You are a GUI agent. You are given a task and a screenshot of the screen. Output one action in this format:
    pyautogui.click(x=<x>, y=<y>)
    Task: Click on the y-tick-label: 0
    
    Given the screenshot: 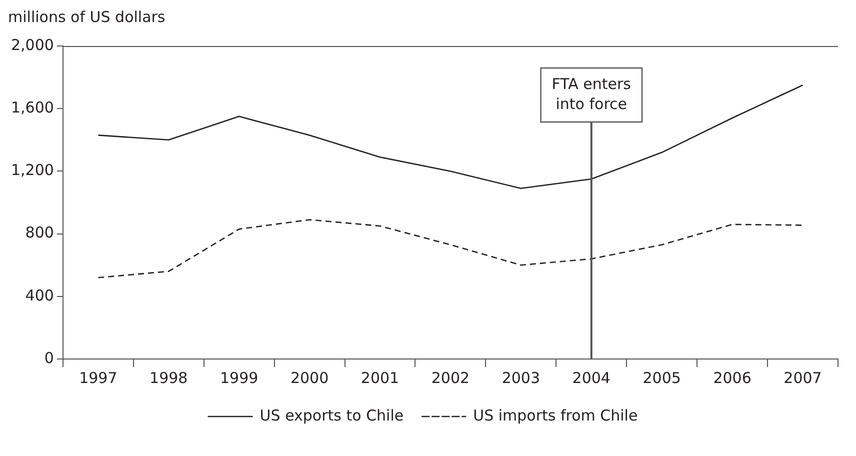 What is the action you would take?
    pyautogui.click(x=49, y=357)
    